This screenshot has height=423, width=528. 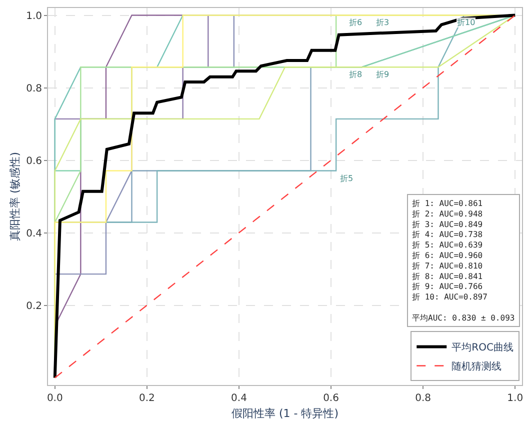 What do you see at coordinates (477, 366) in the screenshot?
I see `legend-label: 随机猜测线` at bounding box center [477, 366].